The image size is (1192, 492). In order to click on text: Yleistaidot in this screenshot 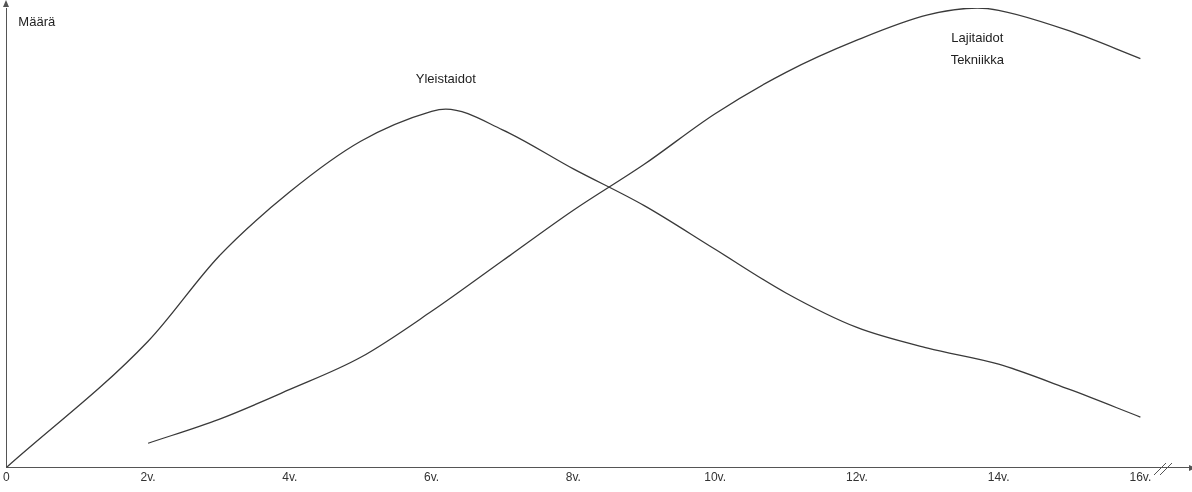, I will do `click(446, 78)`.